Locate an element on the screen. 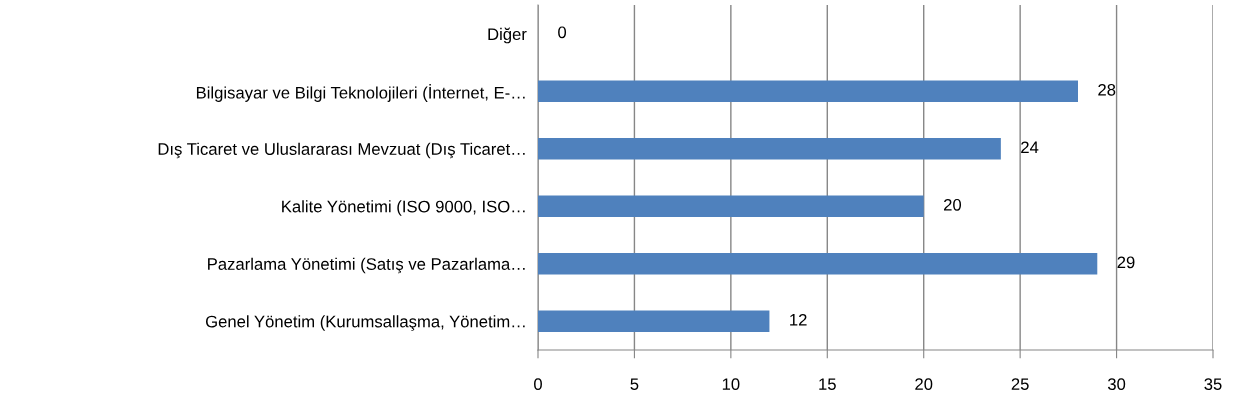 The width and height of the screenshot is (1241, 402). x-tick-label: 25 is located at coordinates (1020, 384).